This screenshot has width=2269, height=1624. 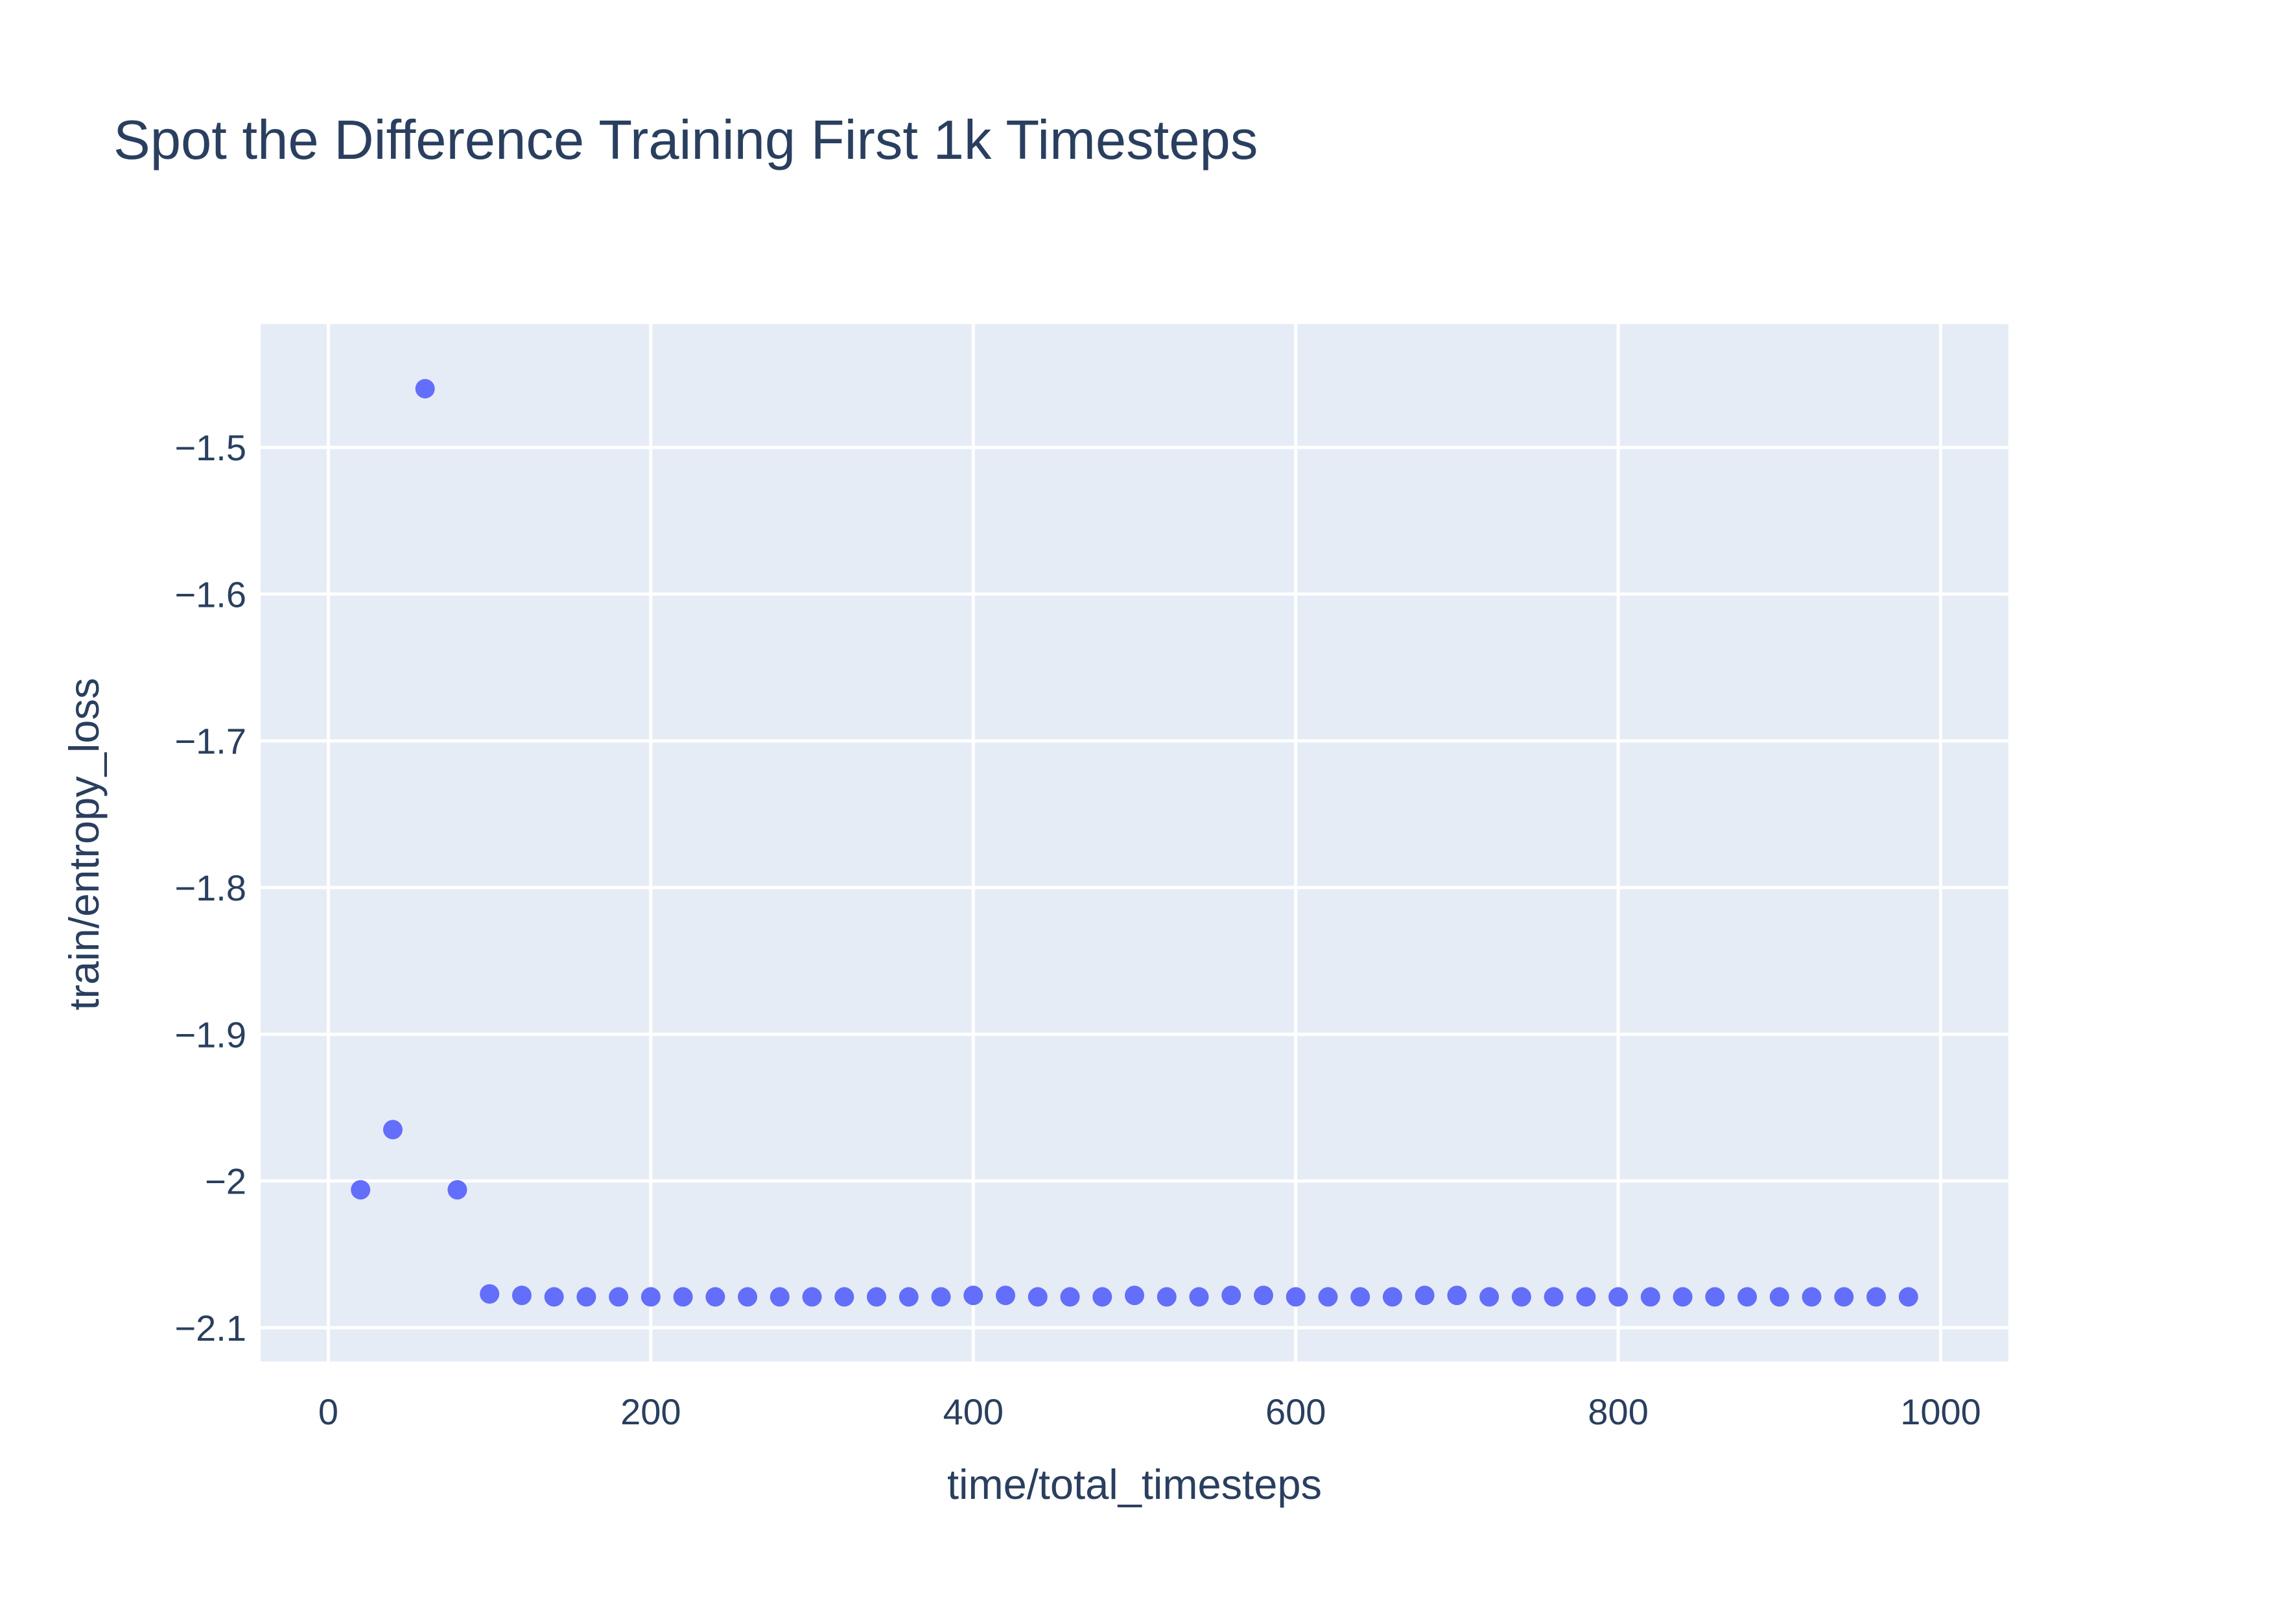 What do you see at coordinates (210, 888) in the screenshot?
I see `y-tick-label: −1.8` at bounding box center [210, 888].